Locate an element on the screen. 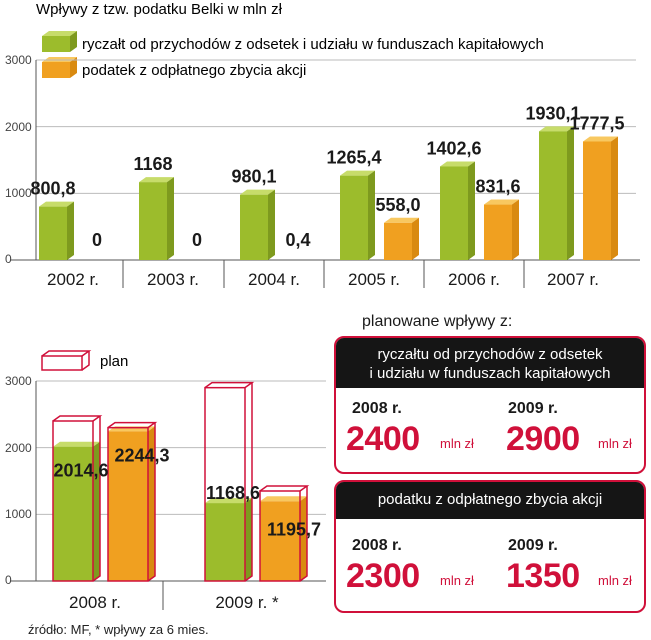  x-tick-label-0: 2002 r. is located at coordinates (73, 279).